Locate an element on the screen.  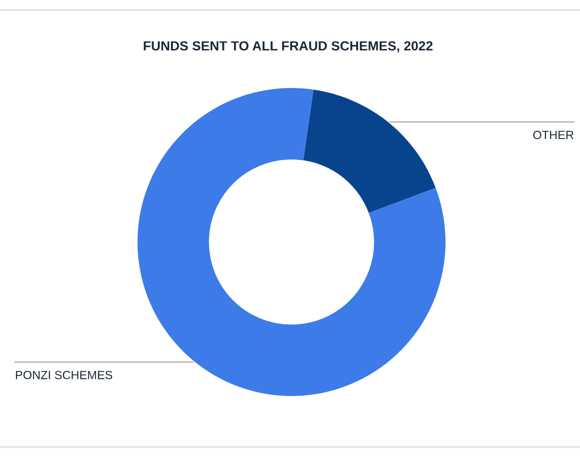
donut-slice is located at coordinates (369, 151).